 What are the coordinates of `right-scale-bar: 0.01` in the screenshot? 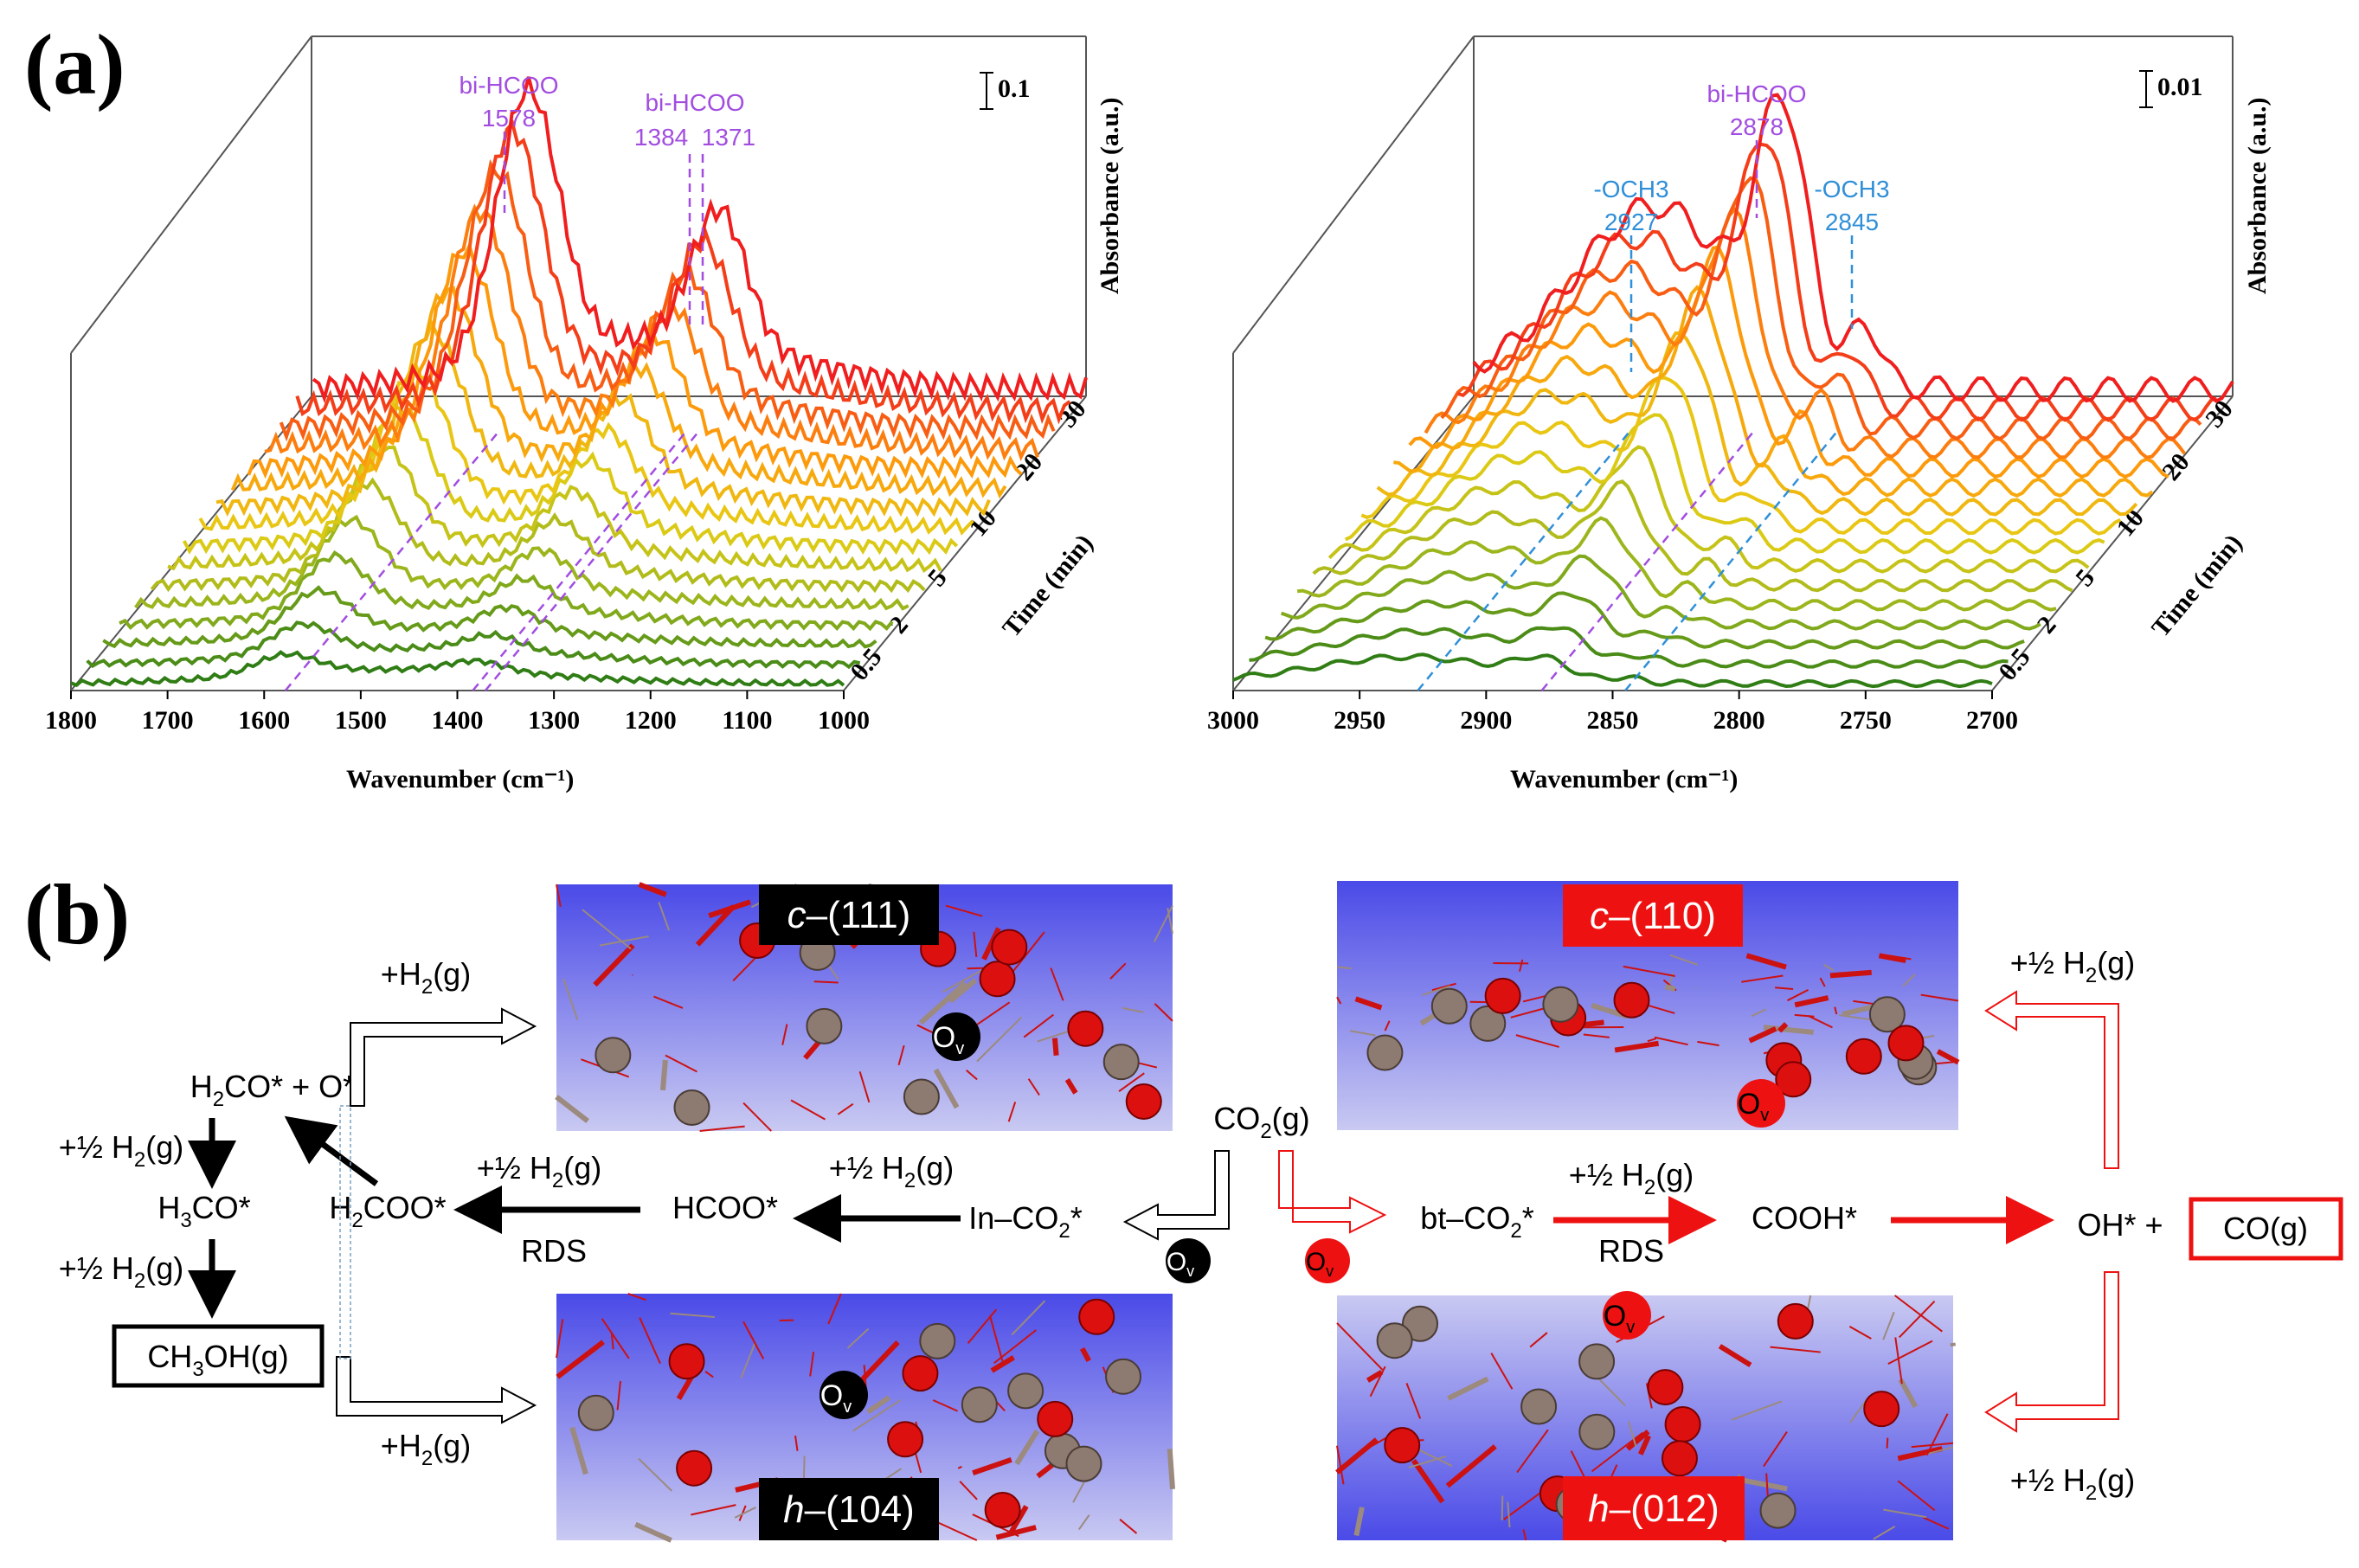 It's located at (2171, 89).